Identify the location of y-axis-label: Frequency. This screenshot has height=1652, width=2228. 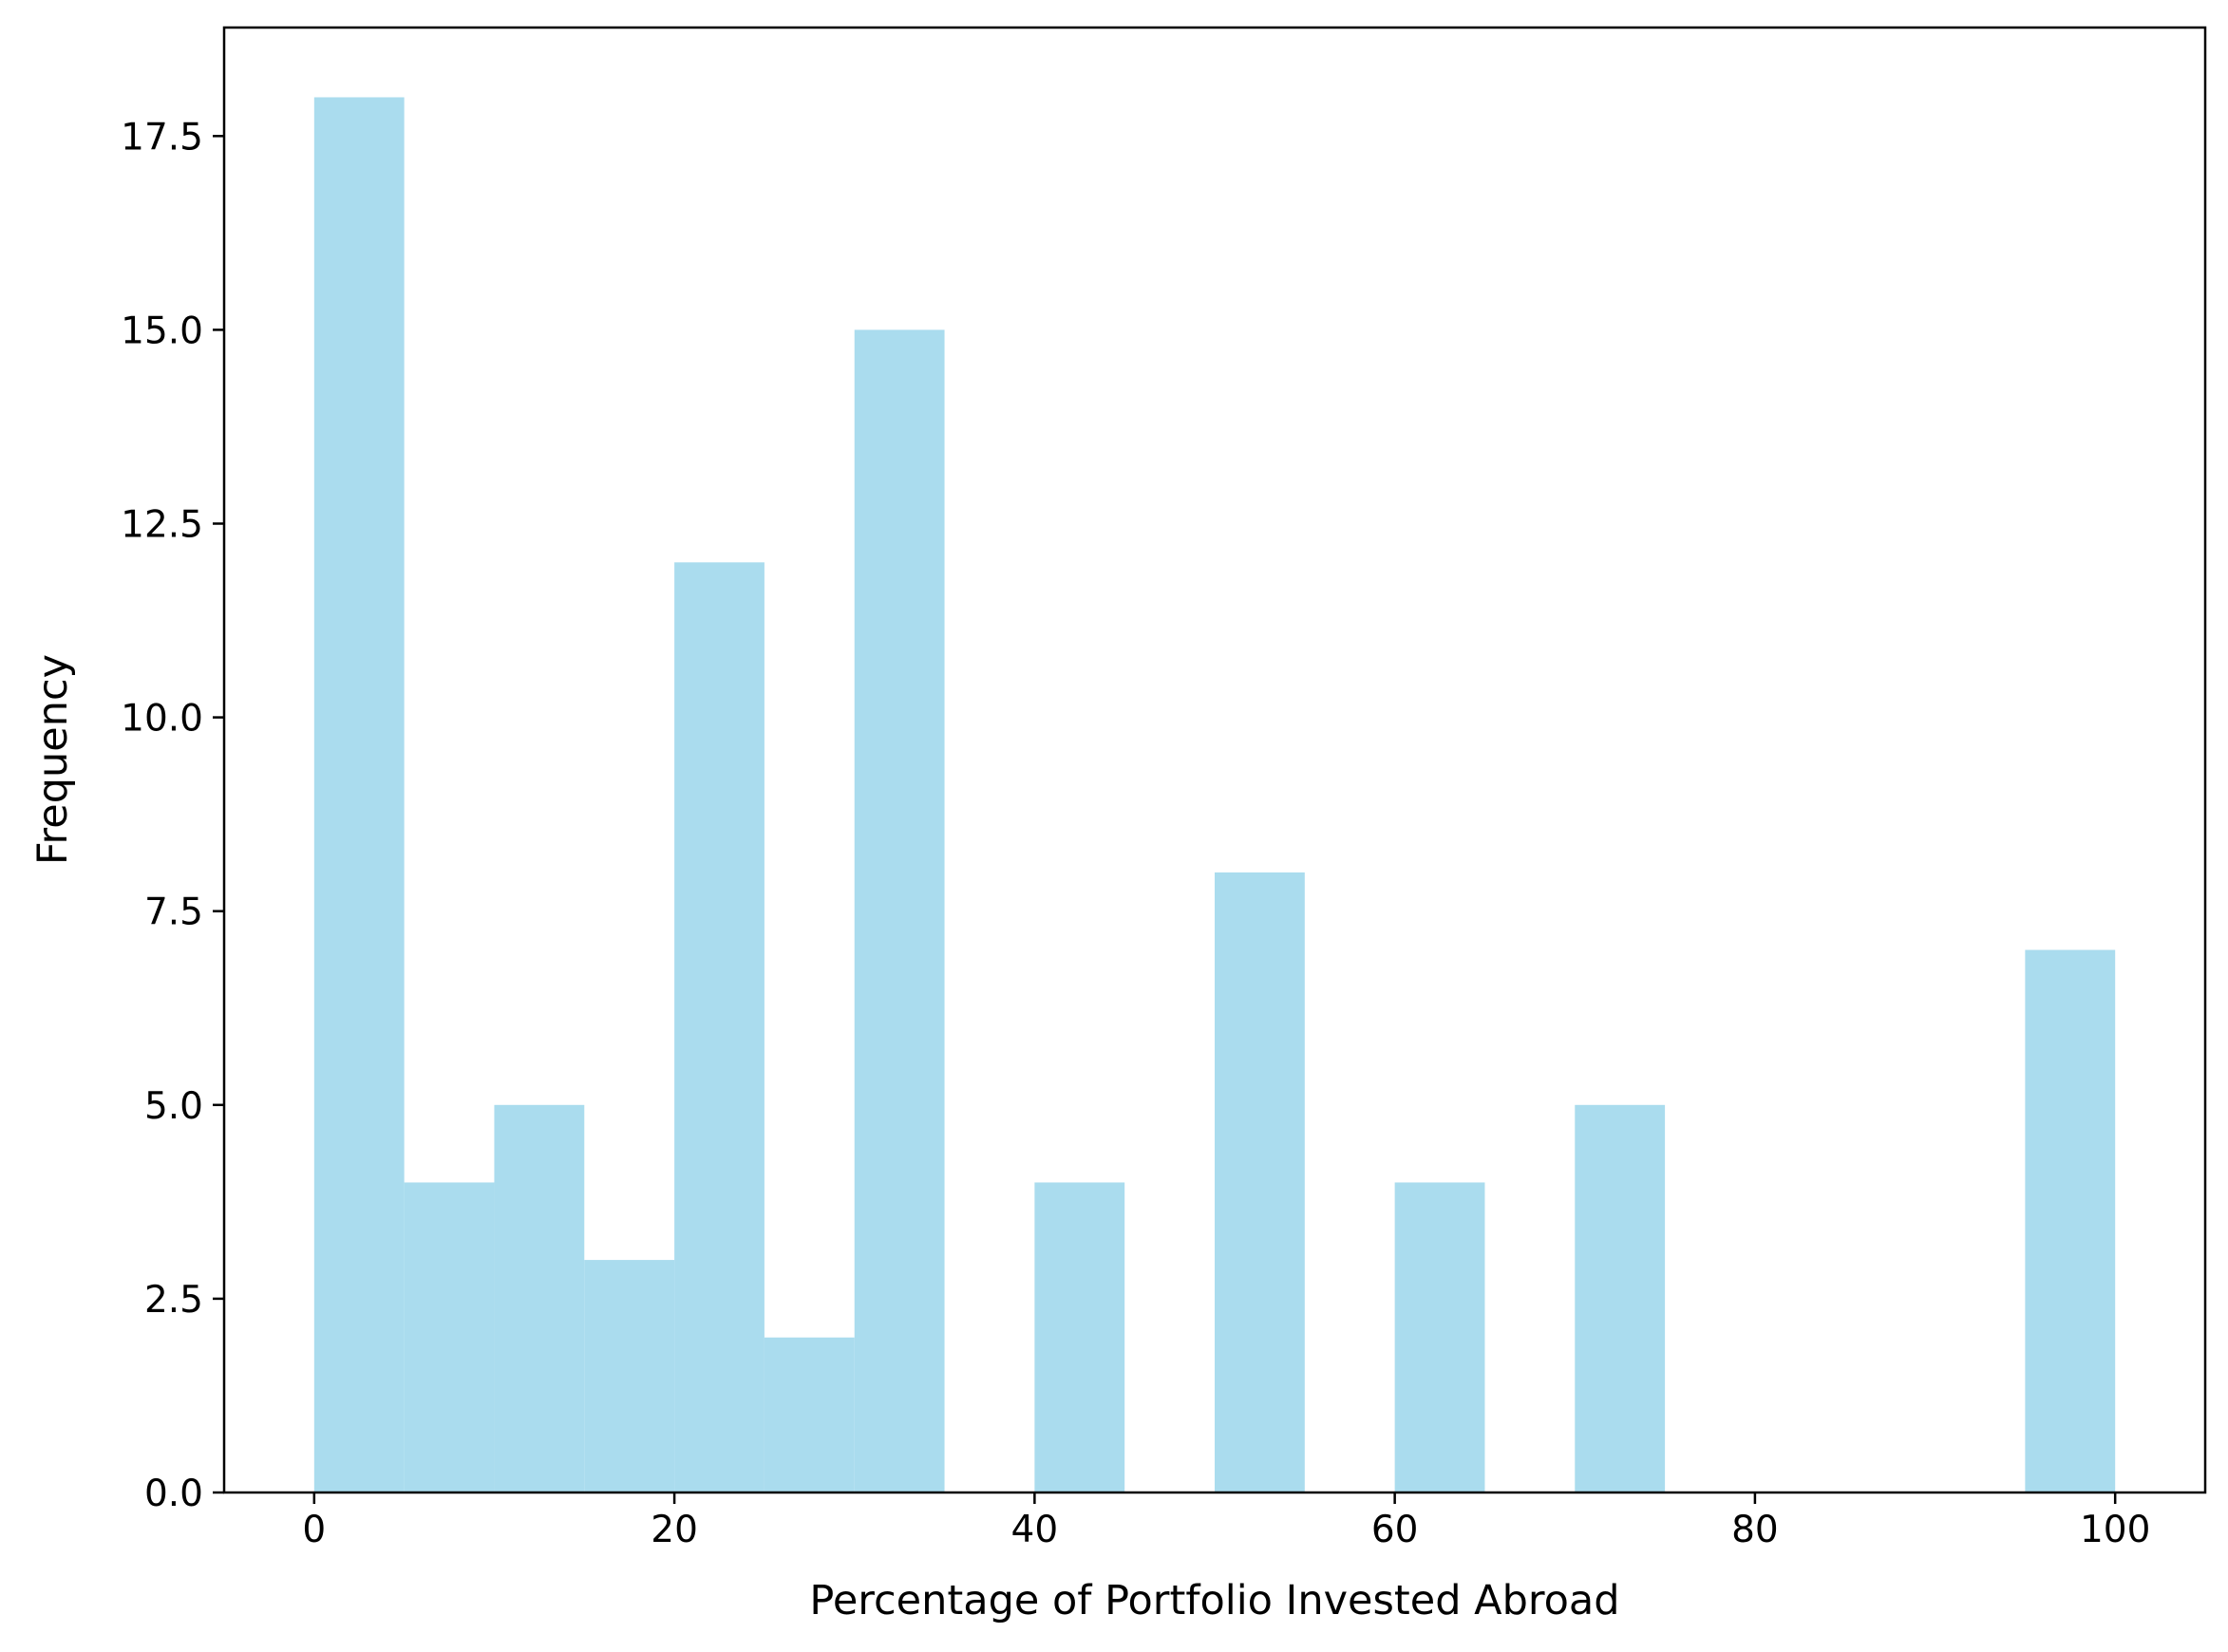
(53, 759).